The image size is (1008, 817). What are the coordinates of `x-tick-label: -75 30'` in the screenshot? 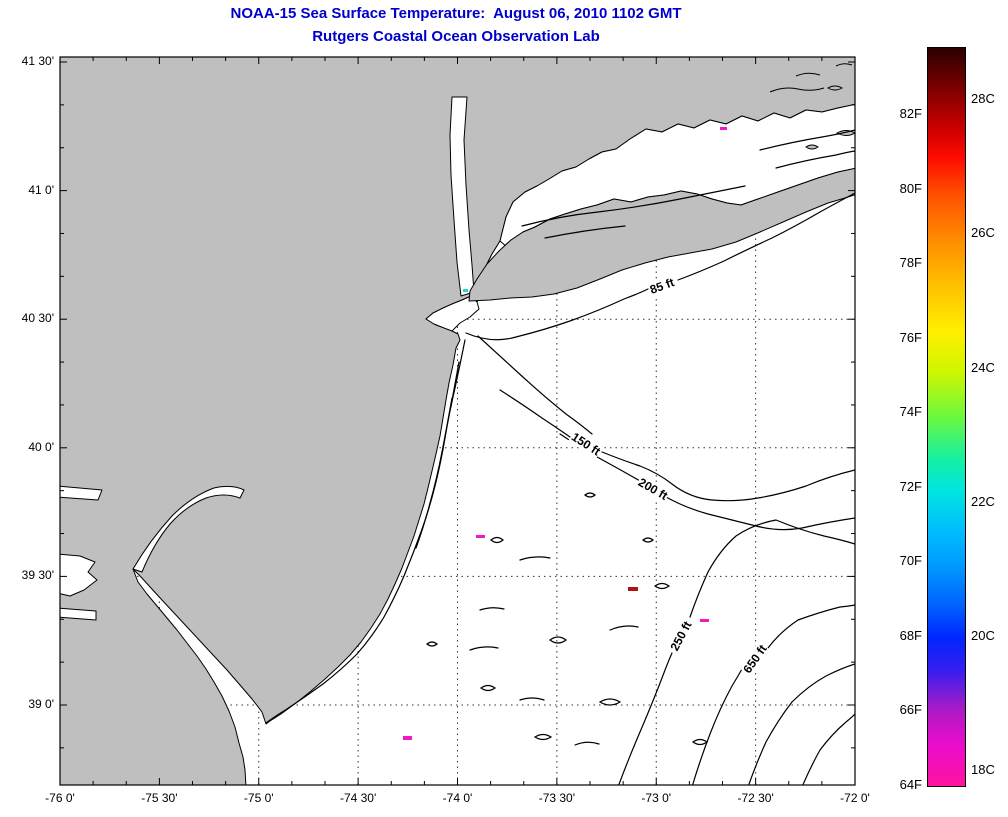 It's located at (159, 798).